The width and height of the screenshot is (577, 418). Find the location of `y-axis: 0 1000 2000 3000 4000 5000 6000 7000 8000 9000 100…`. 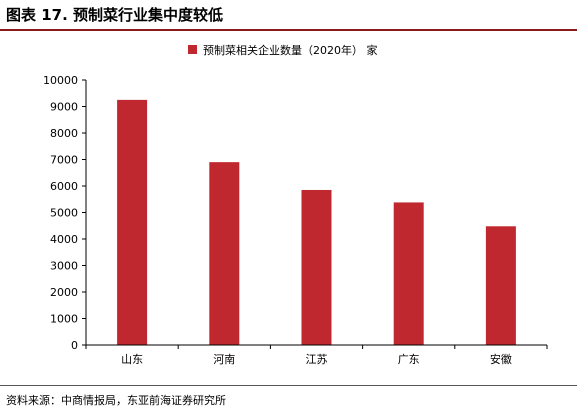

y-axis: 0 1000 2000 3000 4000 5000 6000 7000 8000 9000 100… is located at coordinates (65, 213).